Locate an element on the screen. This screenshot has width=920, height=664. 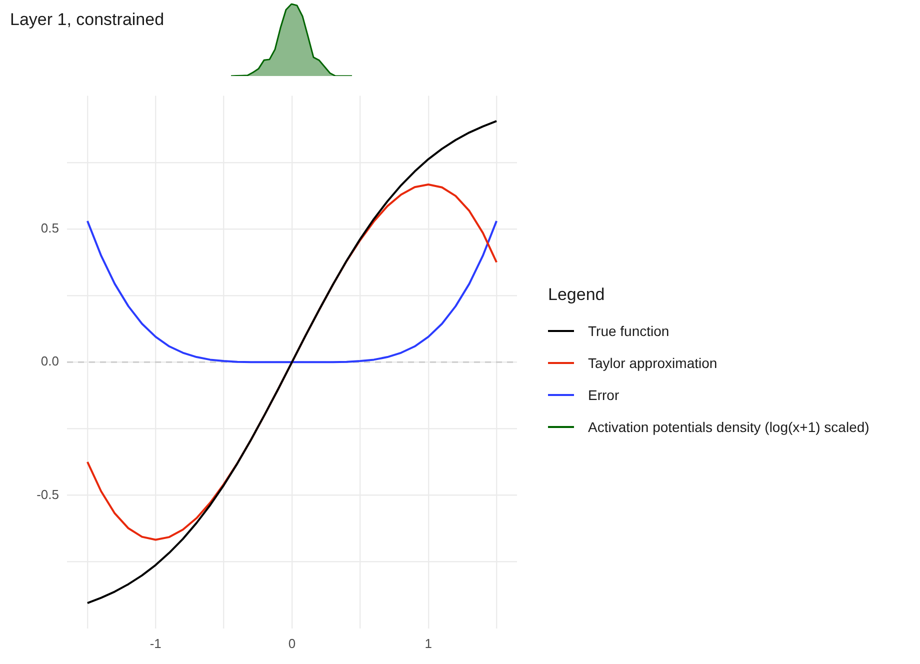
y-tick-label: 0.0 is located at coordinates (49, 361).